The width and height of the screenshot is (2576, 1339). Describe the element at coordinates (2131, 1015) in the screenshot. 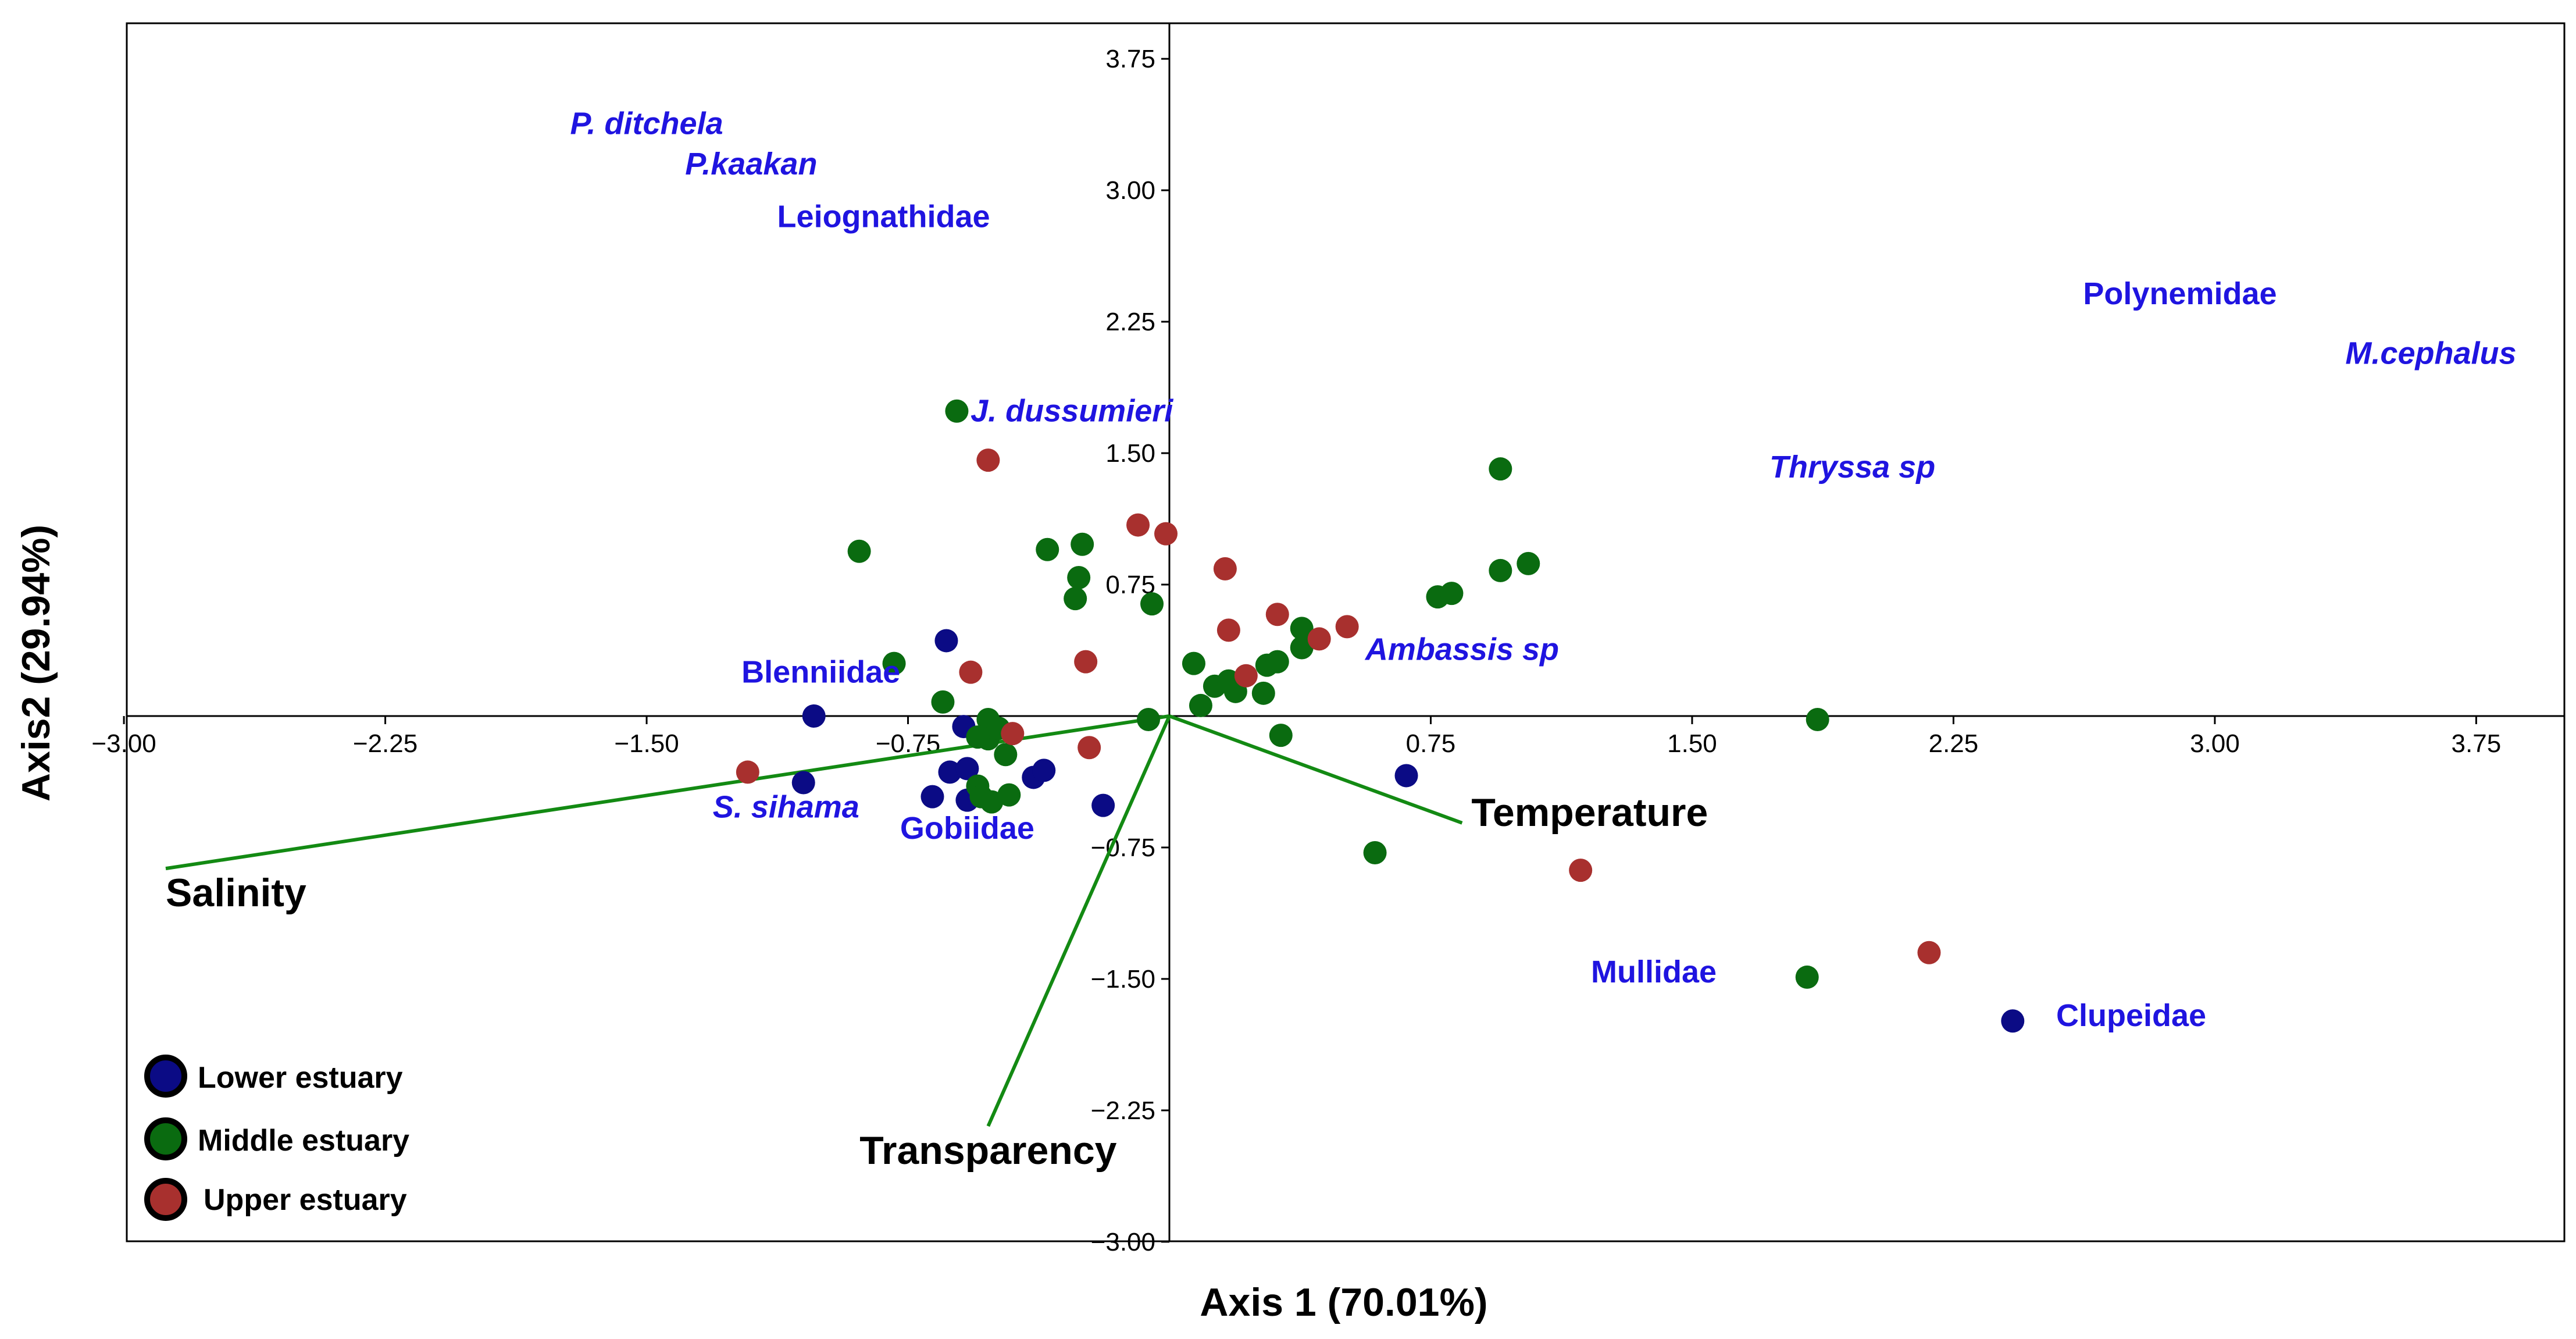

I see `species-label: Clupeidae` at that location.